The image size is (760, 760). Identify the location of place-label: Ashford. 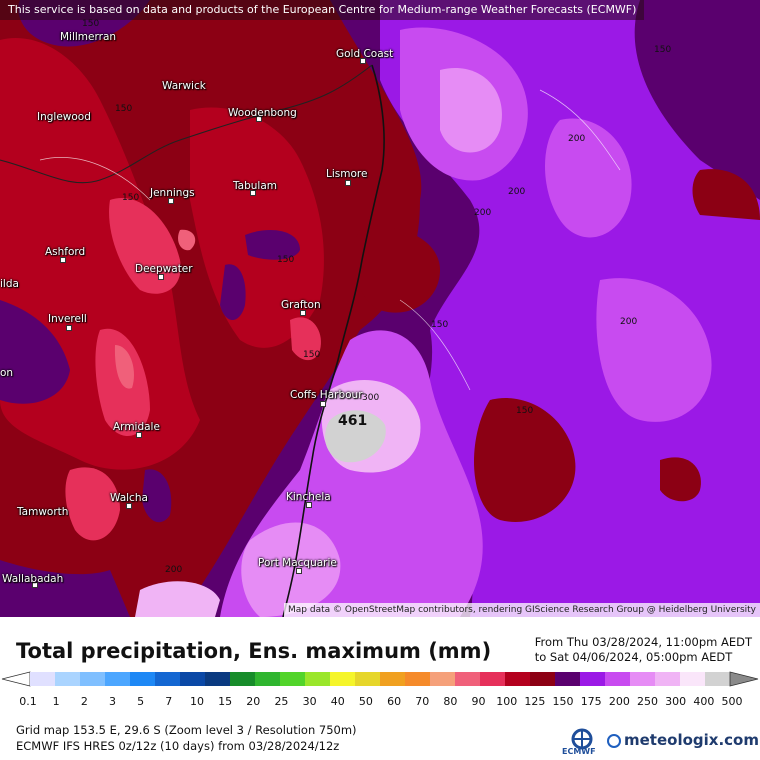
(65, 252).